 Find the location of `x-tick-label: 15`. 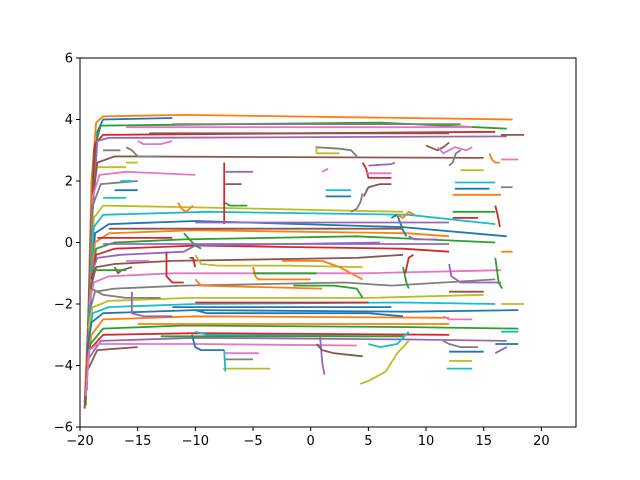

x-tick-label: 15 is located at coordinates (483, 441).